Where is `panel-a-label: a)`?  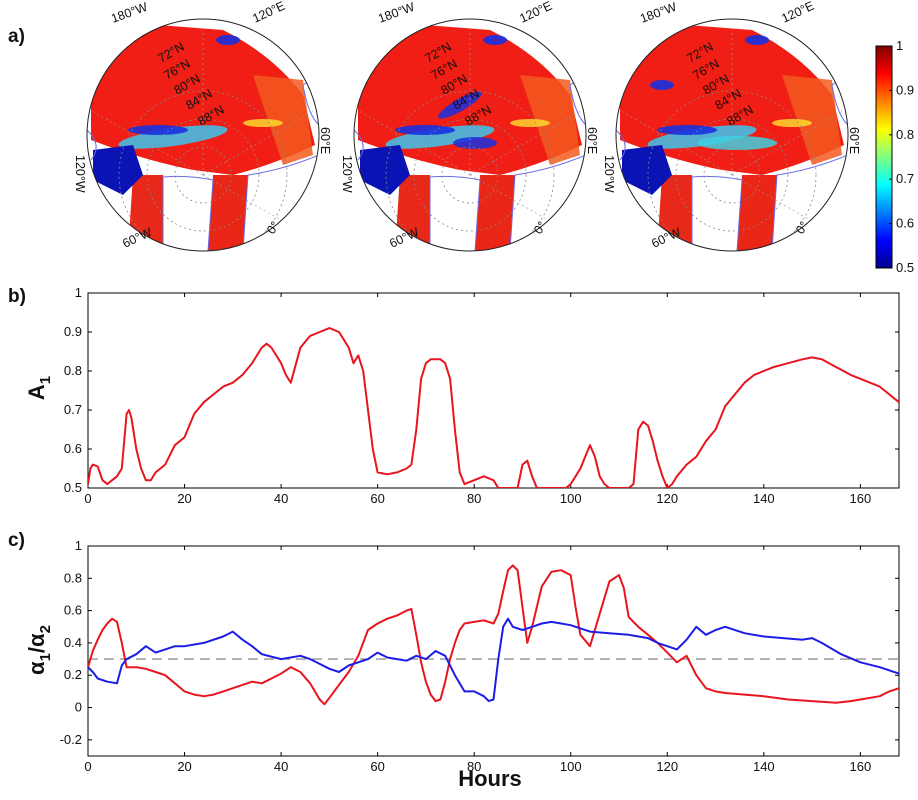
panel-a-label: a) is located at coordinates (16, 36).